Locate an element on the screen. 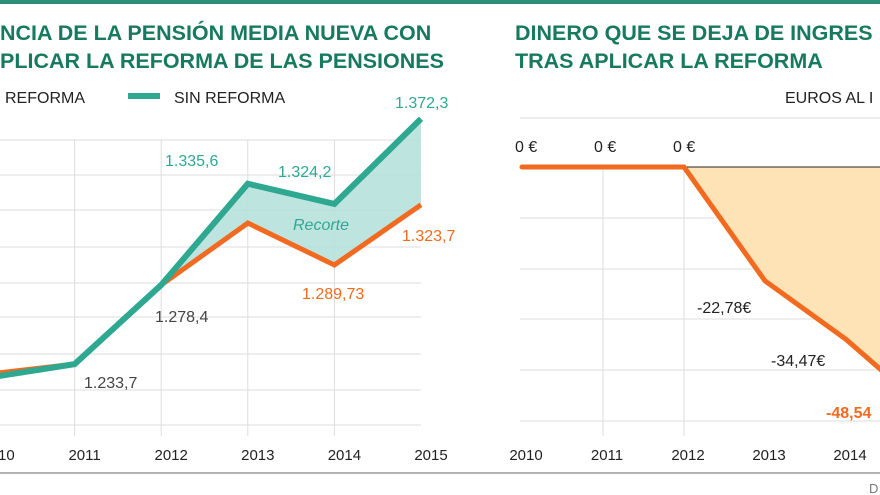  data-label: -34,47€ is located at coordinates (798, 361).